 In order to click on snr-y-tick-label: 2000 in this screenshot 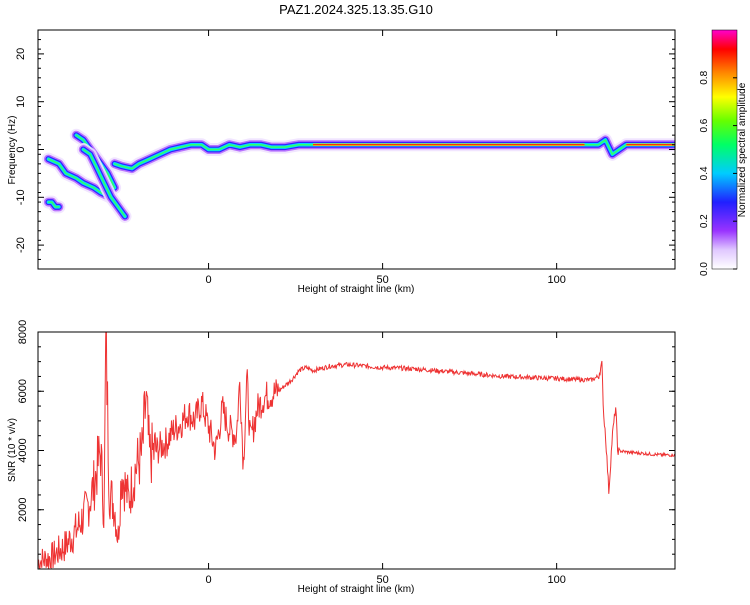, I will do `click(23, 510)`.